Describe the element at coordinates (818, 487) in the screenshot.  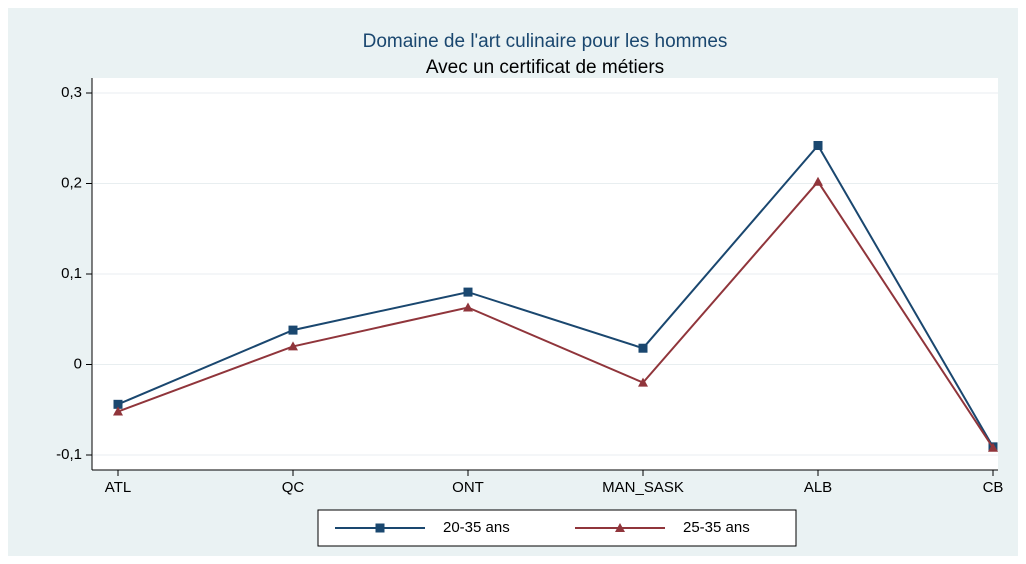
I see `x-tick-label: ALB` at that location.